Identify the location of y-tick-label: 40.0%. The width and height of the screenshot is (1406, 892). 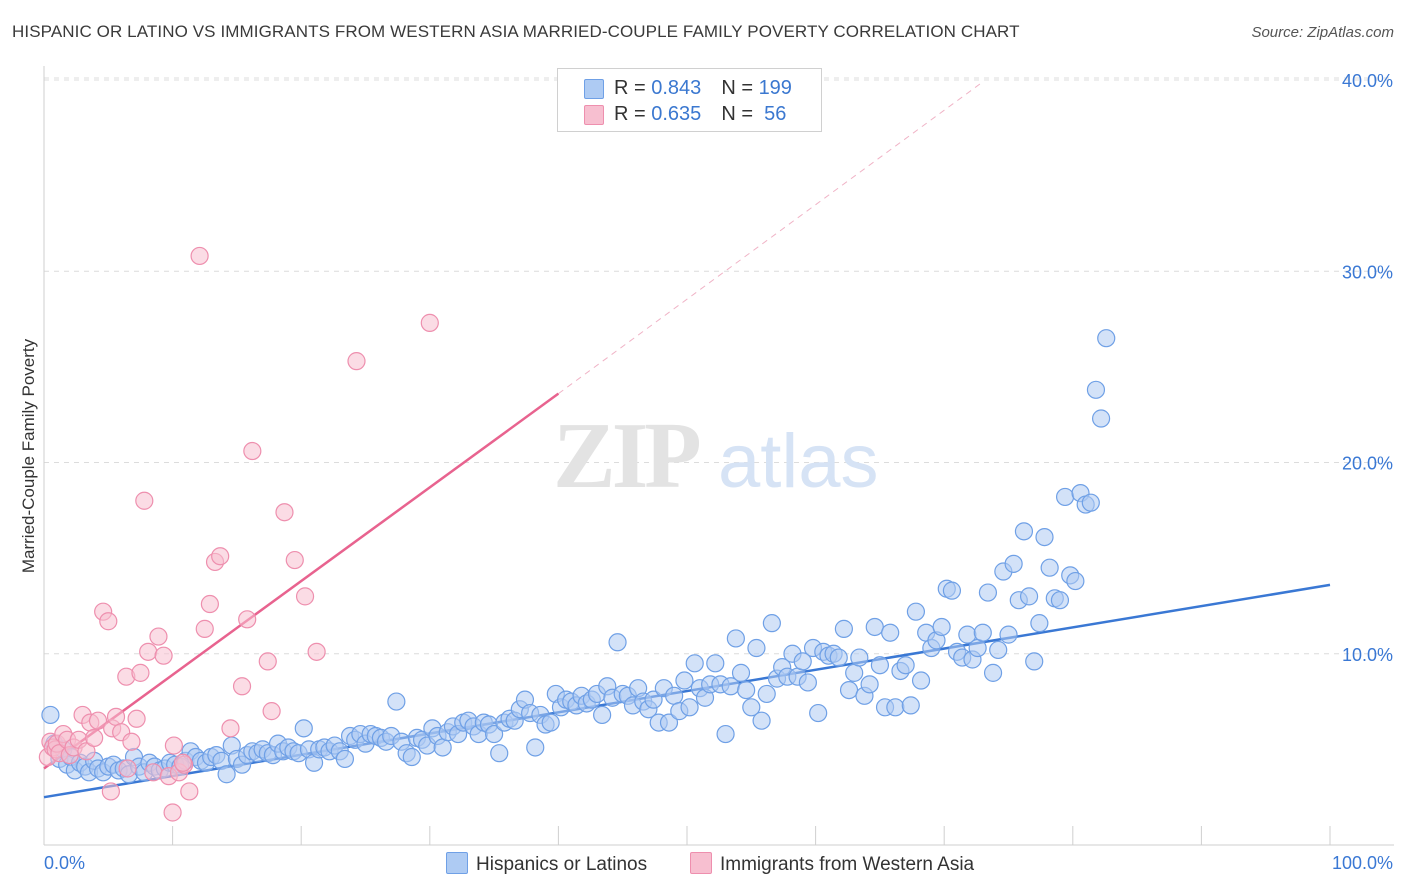
(1367, 81).